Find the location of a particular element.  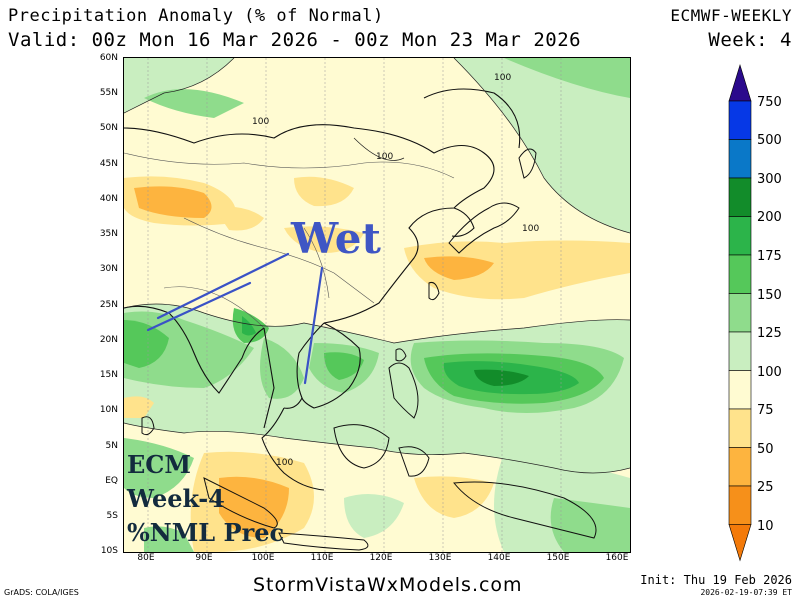

lon-label: 150E is located at coordinates (558, 558).